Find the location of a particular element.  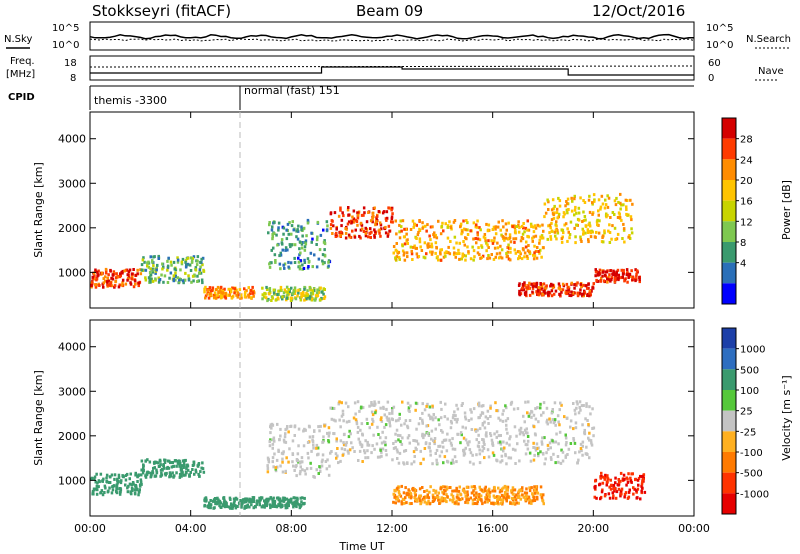

y-tick-label: 4000 is located at coordinates (72, 347).